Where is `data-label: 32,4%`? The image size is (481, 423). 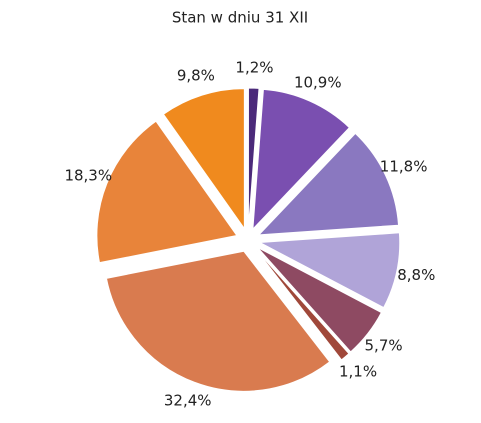 data-label: 32,4% is located at coordinates (188, 401).